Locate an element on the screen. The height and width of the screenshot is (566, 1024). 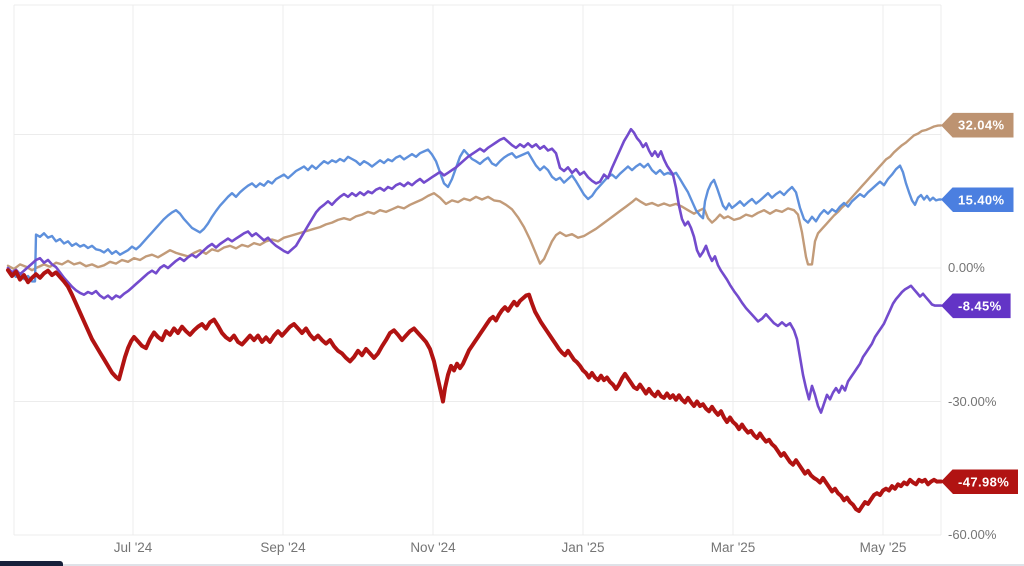
y-axis-tick-label: -30.00% is located at coordinates (972, 401).